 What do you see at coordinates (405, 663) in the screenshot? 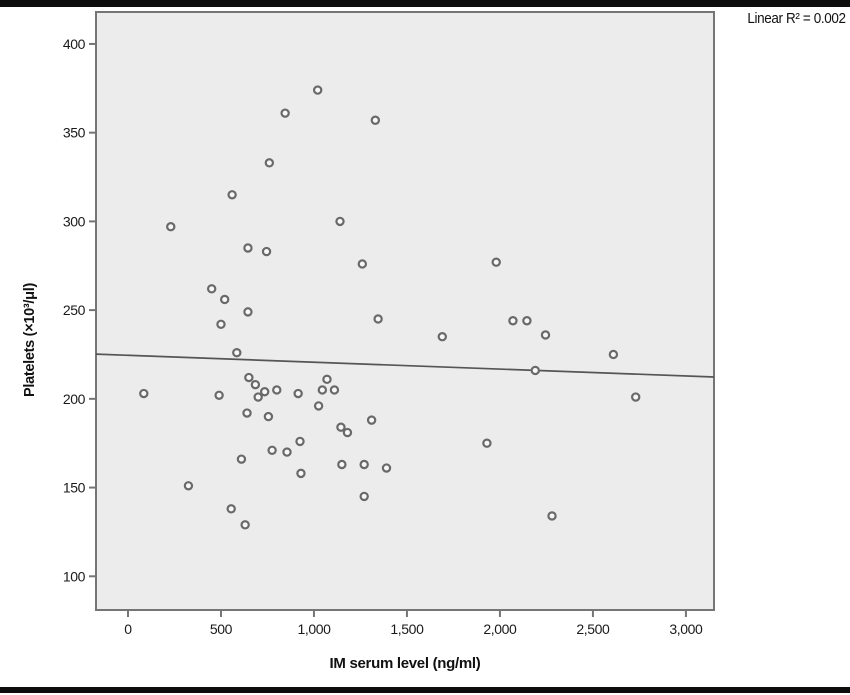
I see `x-axis-title: IM serum level (ng/ml)` at bounding box center [405, 663].